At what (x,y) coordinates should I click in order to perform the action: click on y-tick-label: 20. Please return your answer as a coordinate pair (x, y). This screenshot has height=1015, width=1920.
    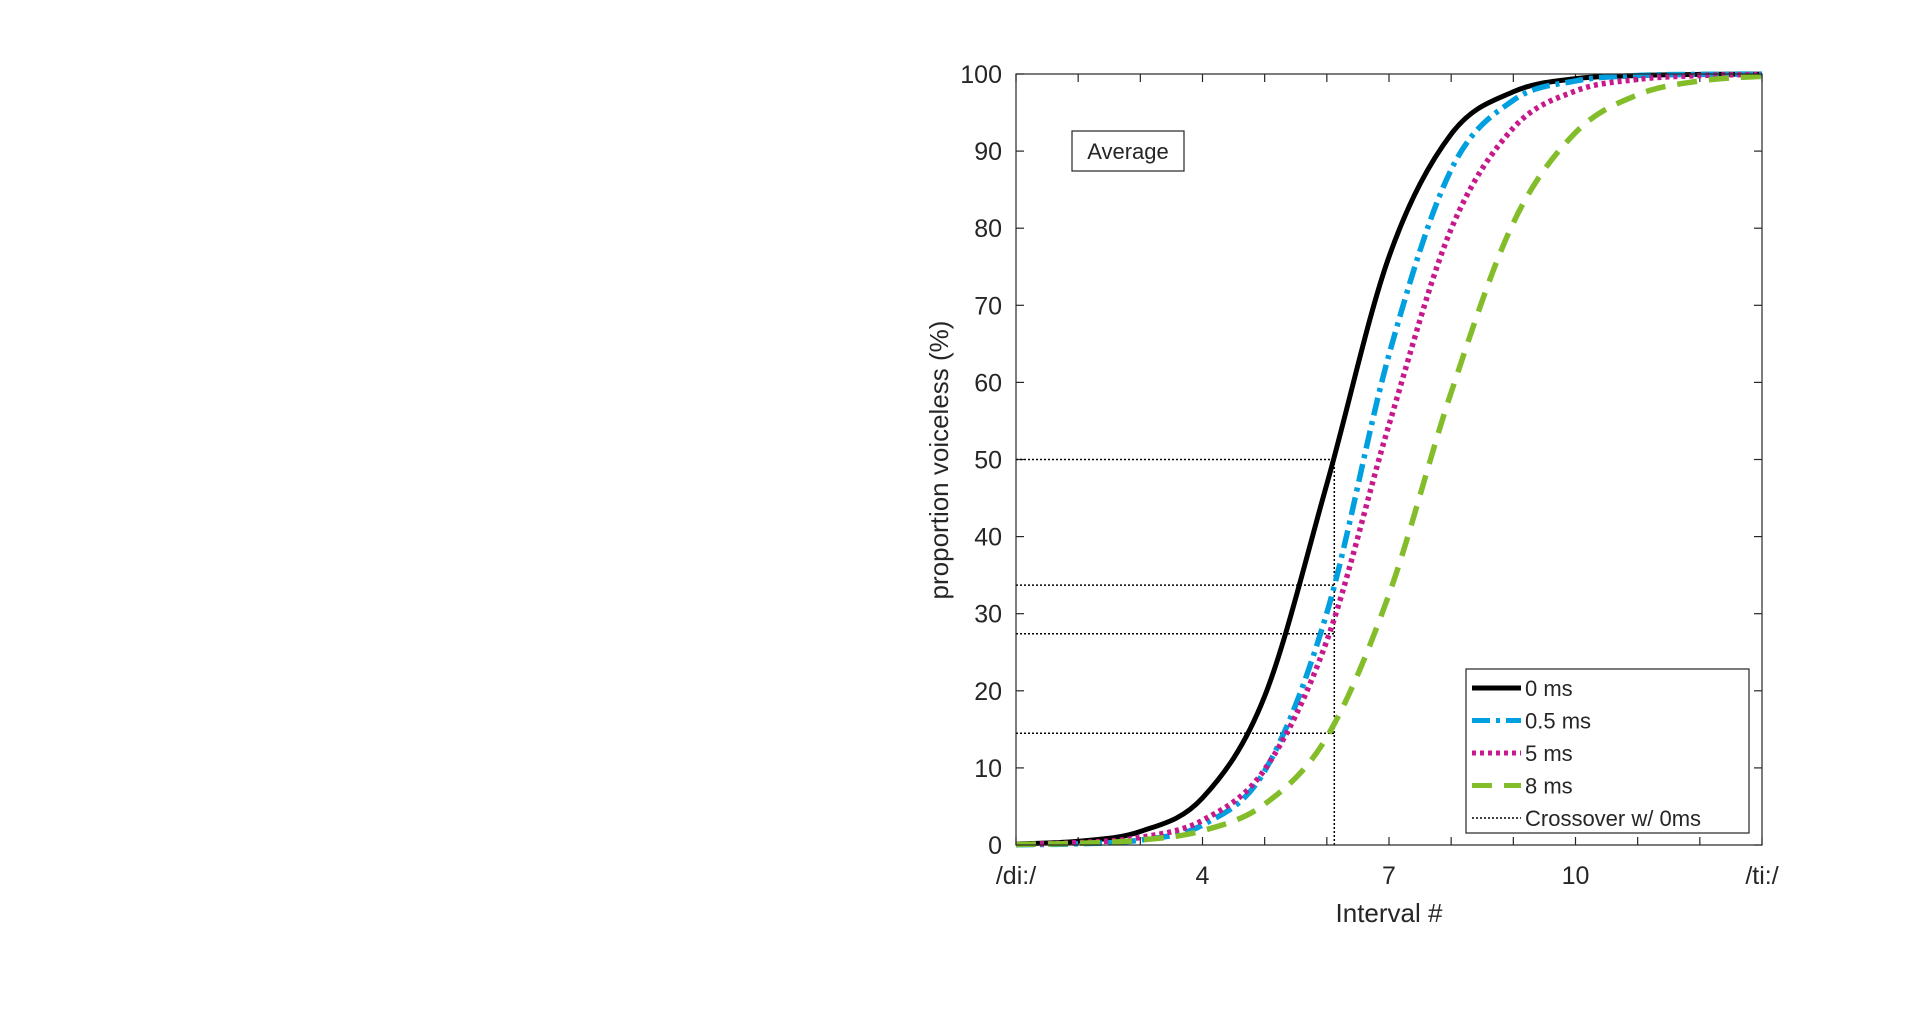
    Looking at the image, I should click on (988, 692).